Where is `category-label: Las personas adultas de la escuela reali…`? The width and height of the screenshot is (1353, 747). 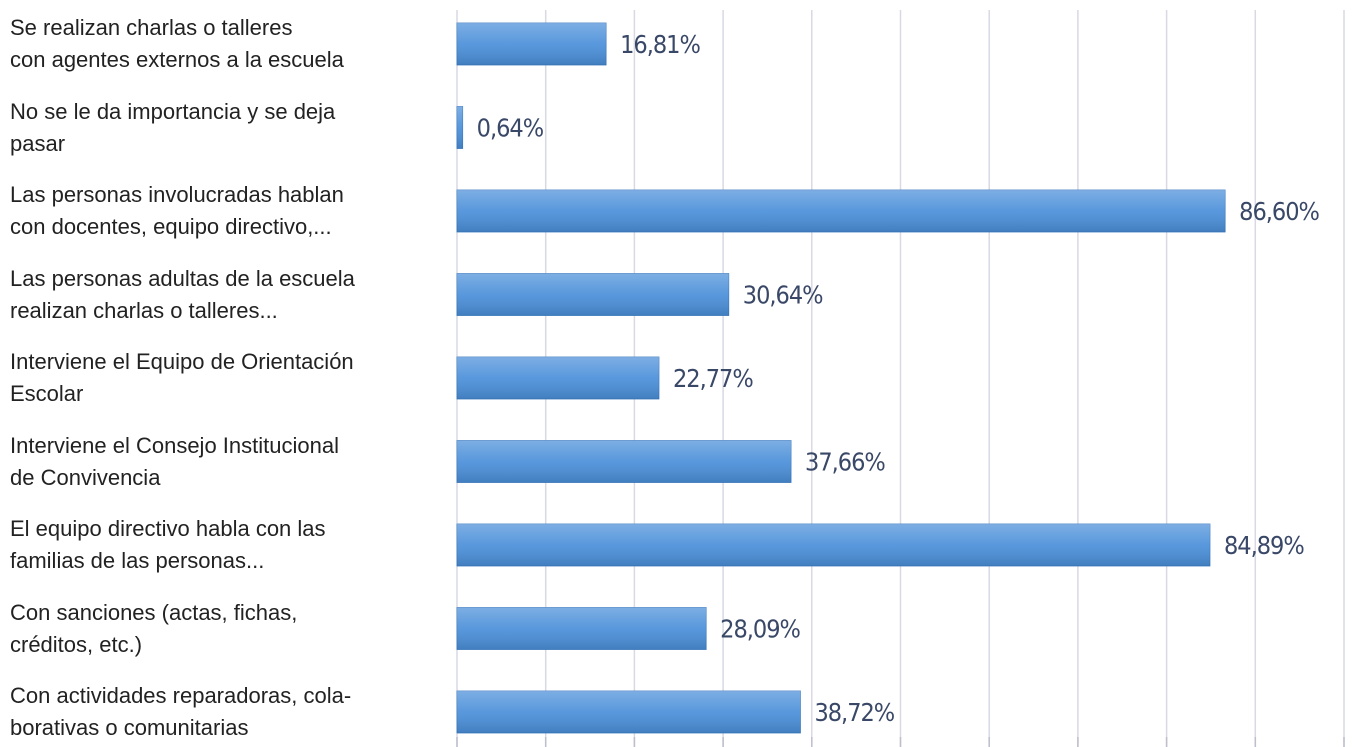 category-label: Las personas adultas de la escuela reali… is located at coordinates (182, 294).